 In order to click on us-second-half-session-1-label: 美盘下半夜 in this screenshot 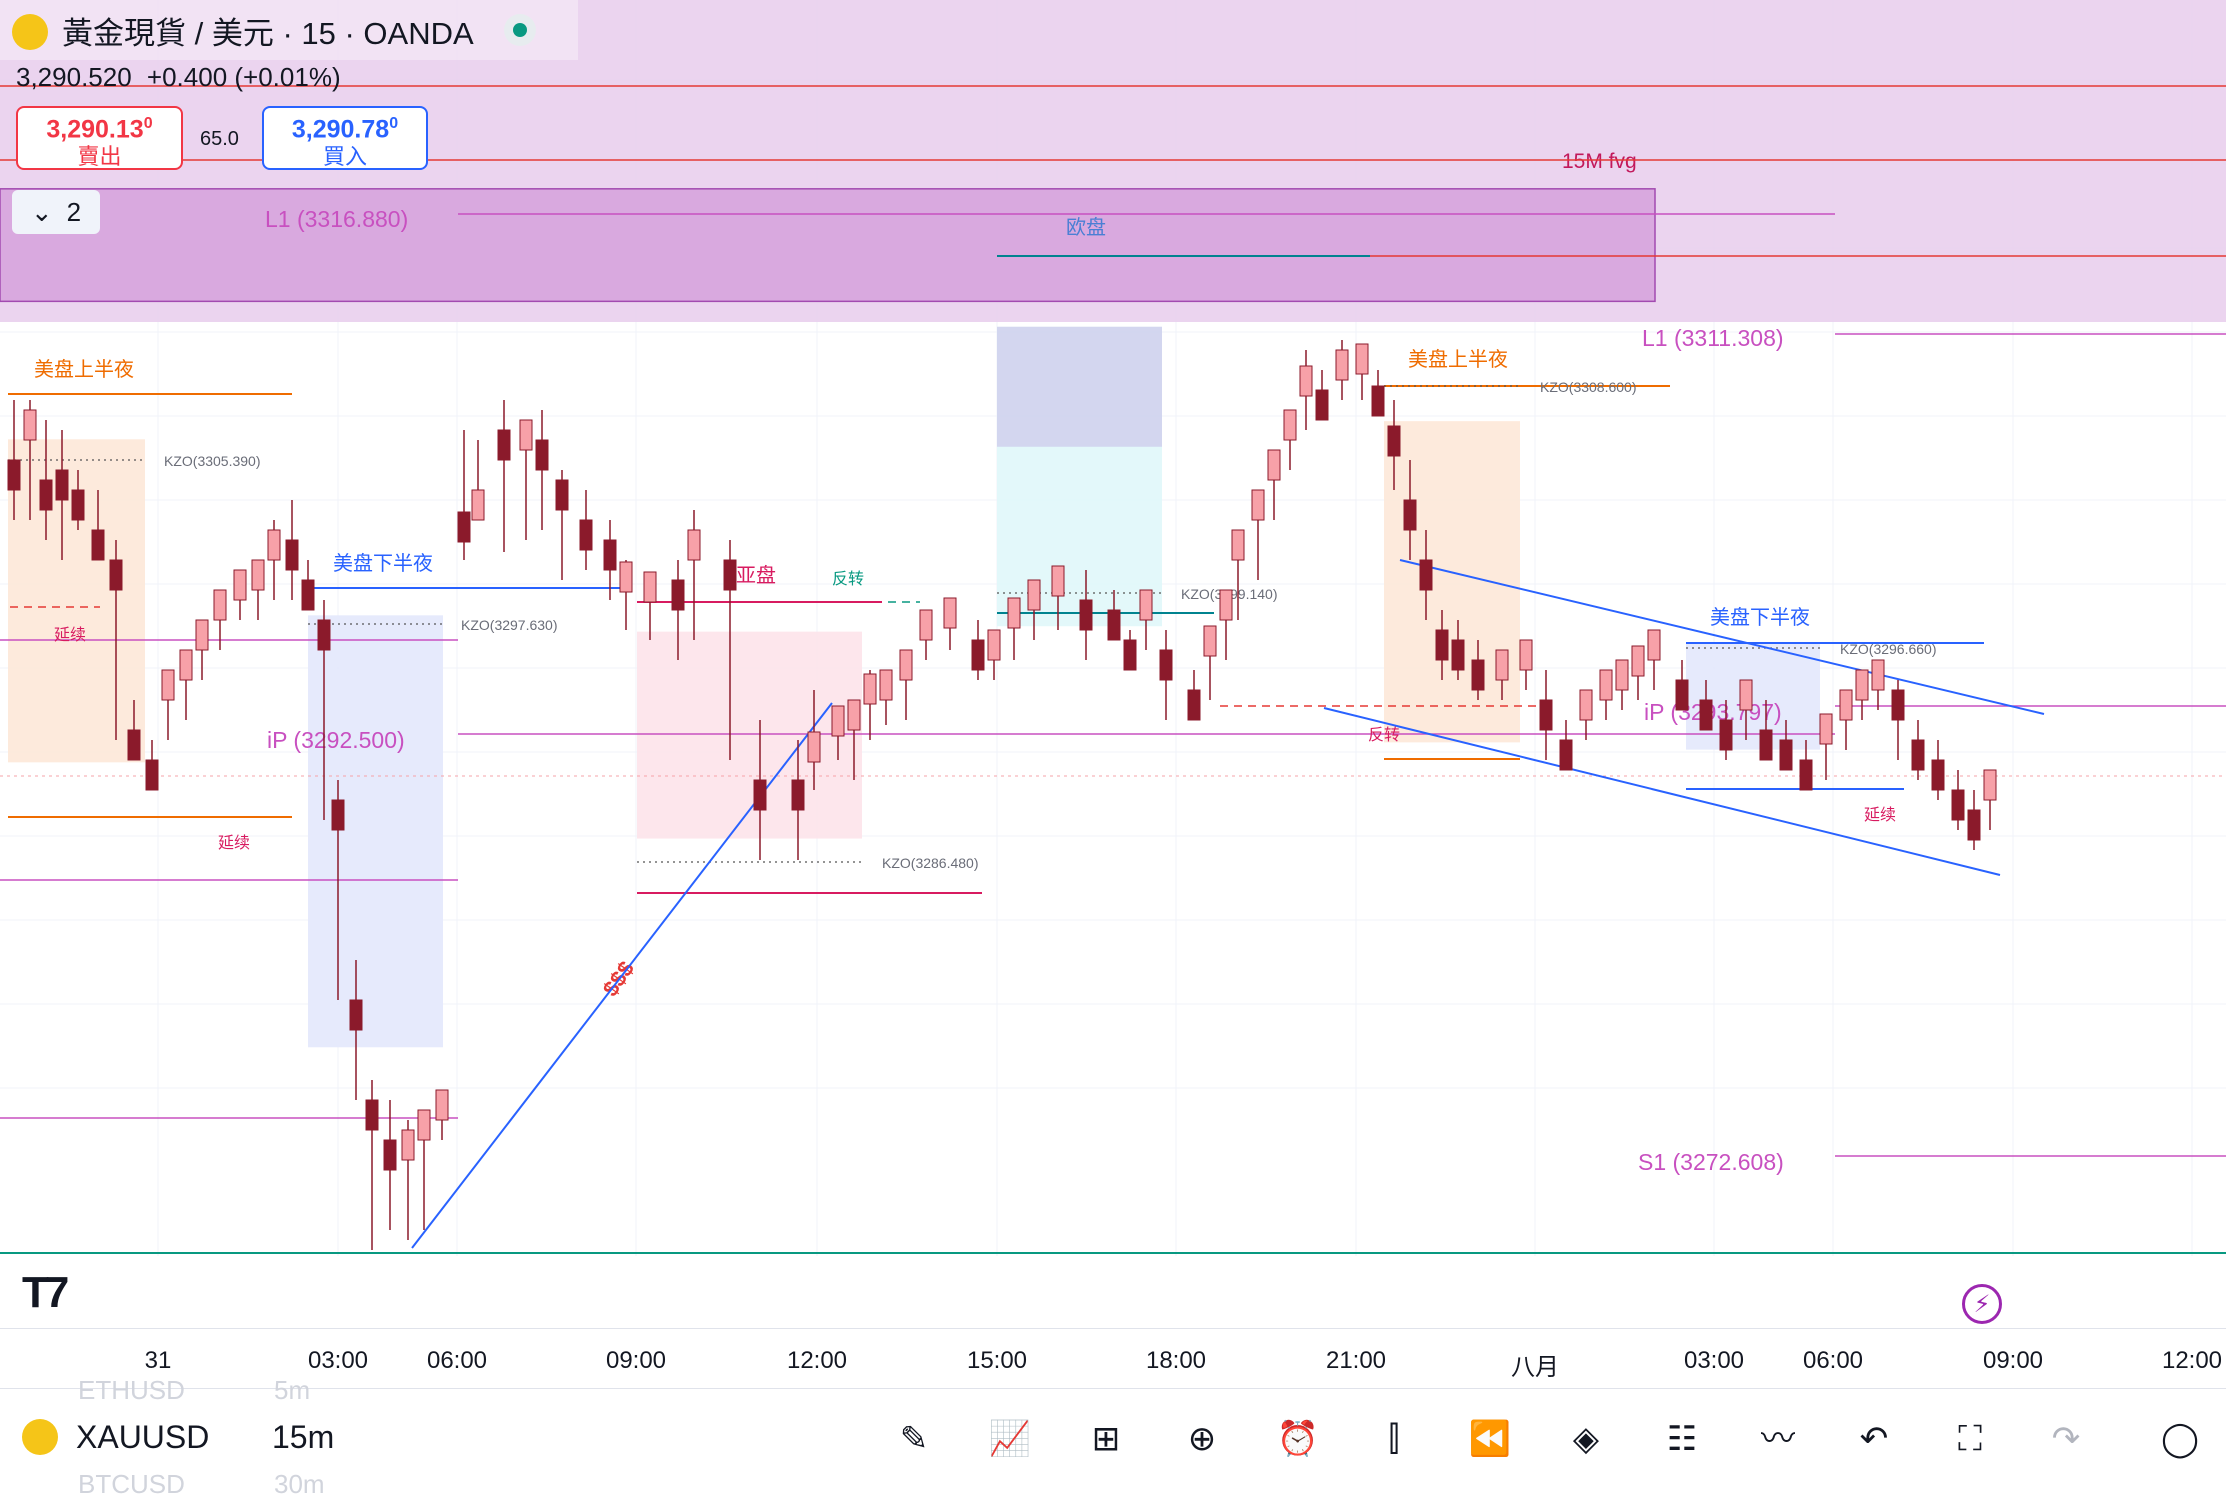, I will do `click(383, 563)`.